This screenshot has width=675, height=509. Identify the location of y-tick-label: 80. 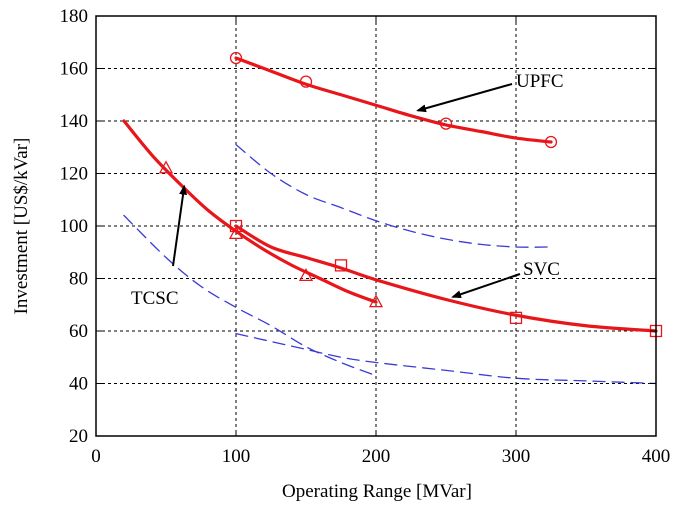
(78, 279).